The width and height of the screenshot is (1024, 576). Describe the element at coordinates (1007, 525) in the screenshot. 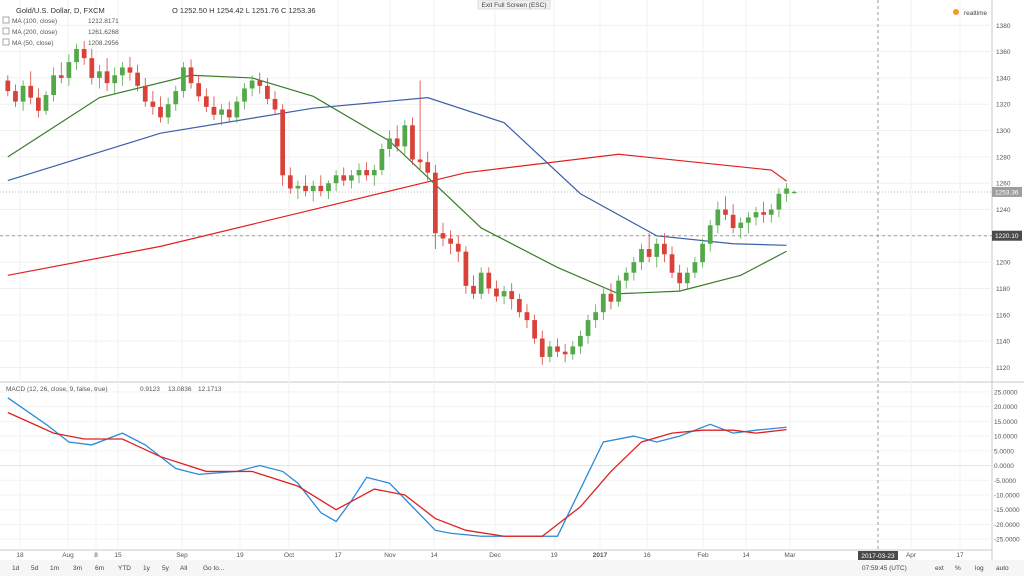

I see `macd-tick-label: -20.0000` at that location.